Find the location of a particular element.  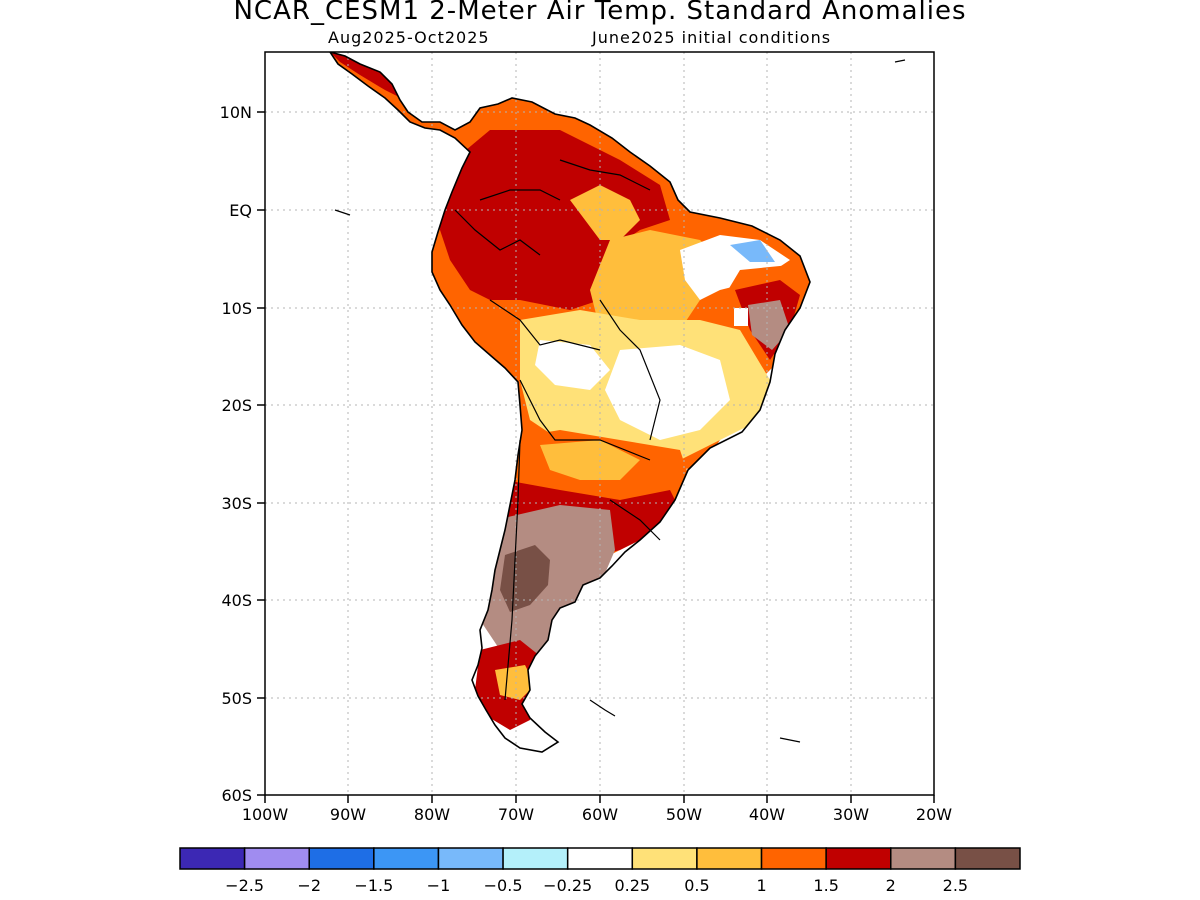

lat-label: 10S is located at coordinates (236, 308).